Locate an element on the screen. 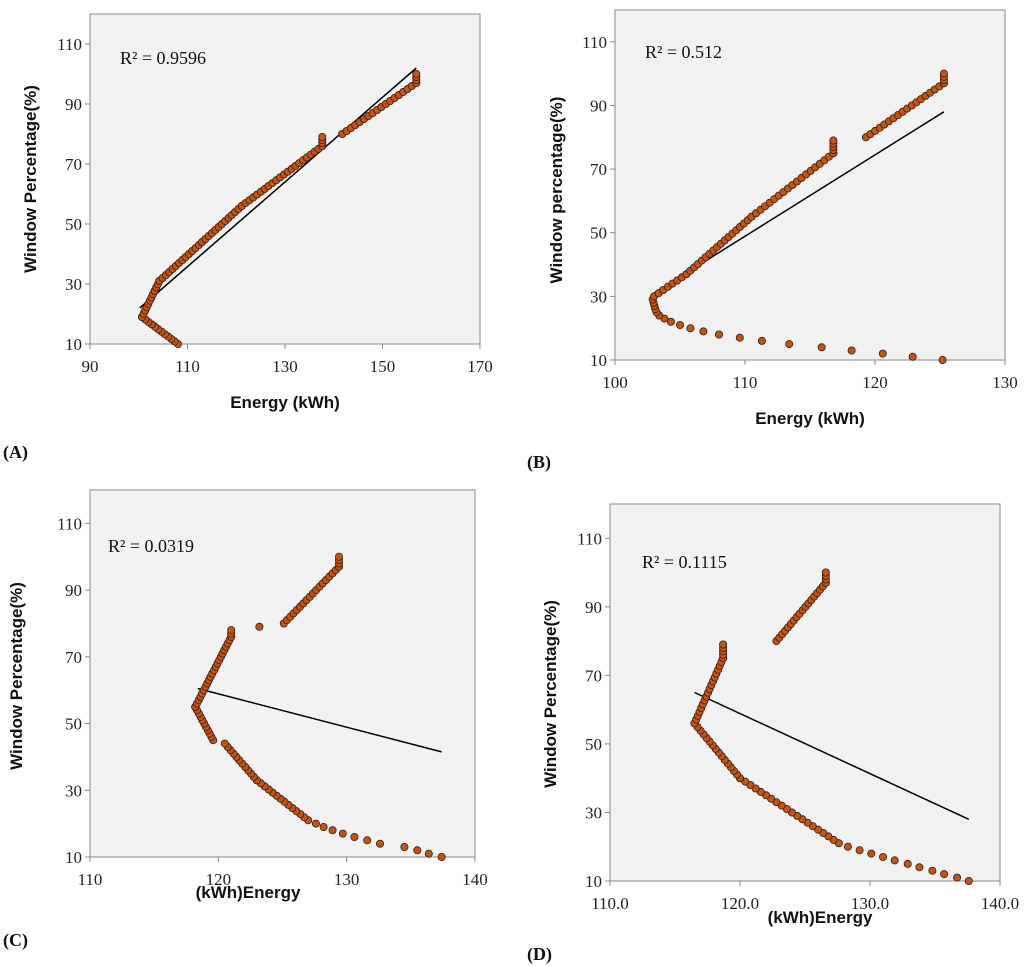 The image size is (1024, 966). x-tick-label: 110.0 is located at coordinates (610, 903).